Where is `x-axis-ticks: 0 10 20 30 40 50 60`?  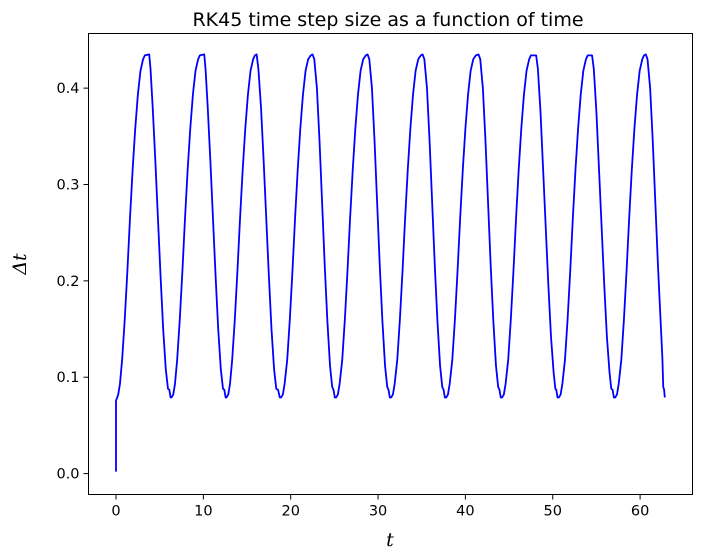 x-axis-ticks: 0 10 20 30 40 50 60 is located at coordinates (380, 507).